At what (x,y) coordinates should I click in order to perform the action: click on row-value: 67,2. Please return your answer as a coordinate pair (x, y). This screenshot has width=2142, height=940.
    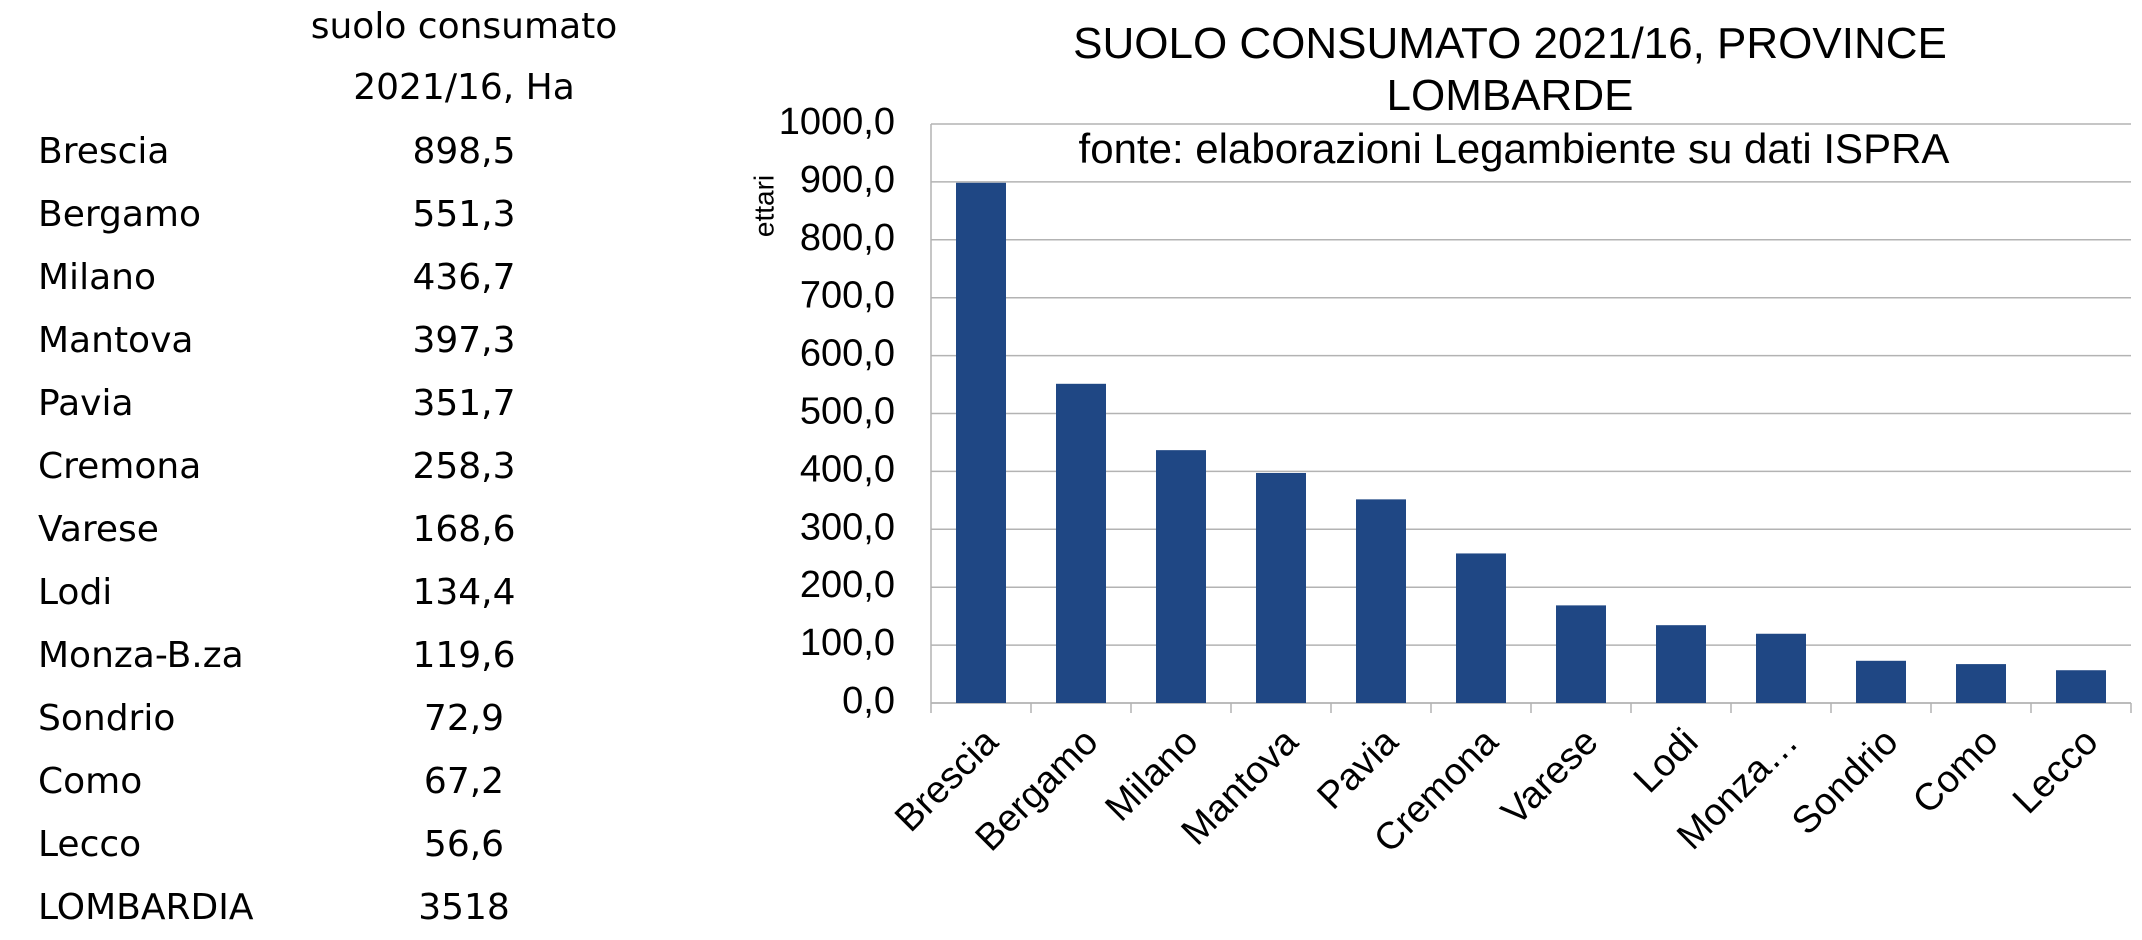
    Looking at the image, I should click on (464, 781).